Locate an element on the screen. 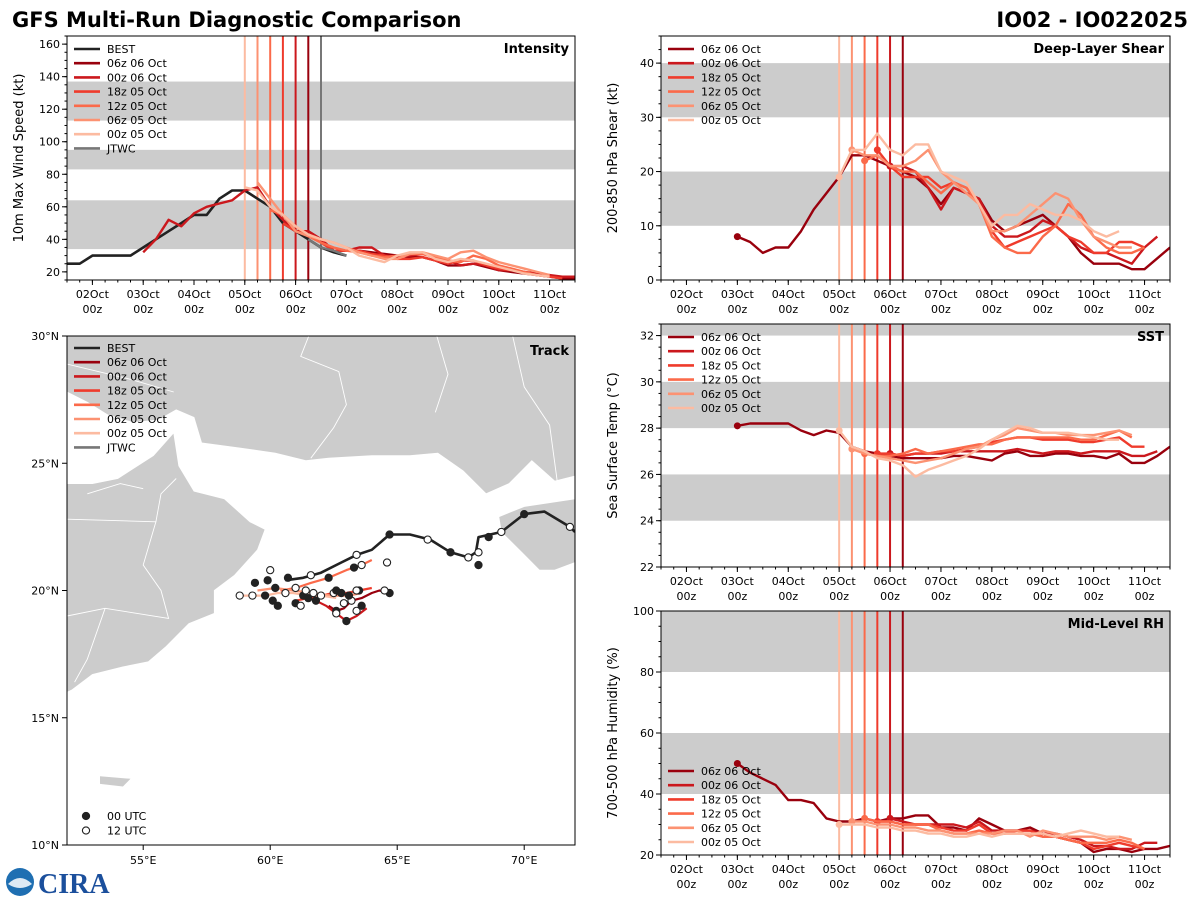  sst-plot-area is located at coordinates (915, 445).